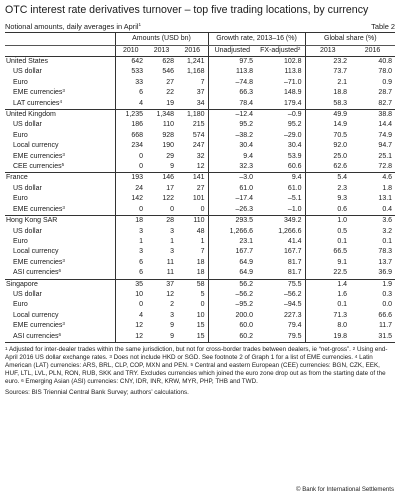 Image resolution: width=400 pixels, height=496 pixels. What do you see at coordinates (170, 262) in the screenshot?
I see `table-cell: 11` at bounding box center [170, 262].